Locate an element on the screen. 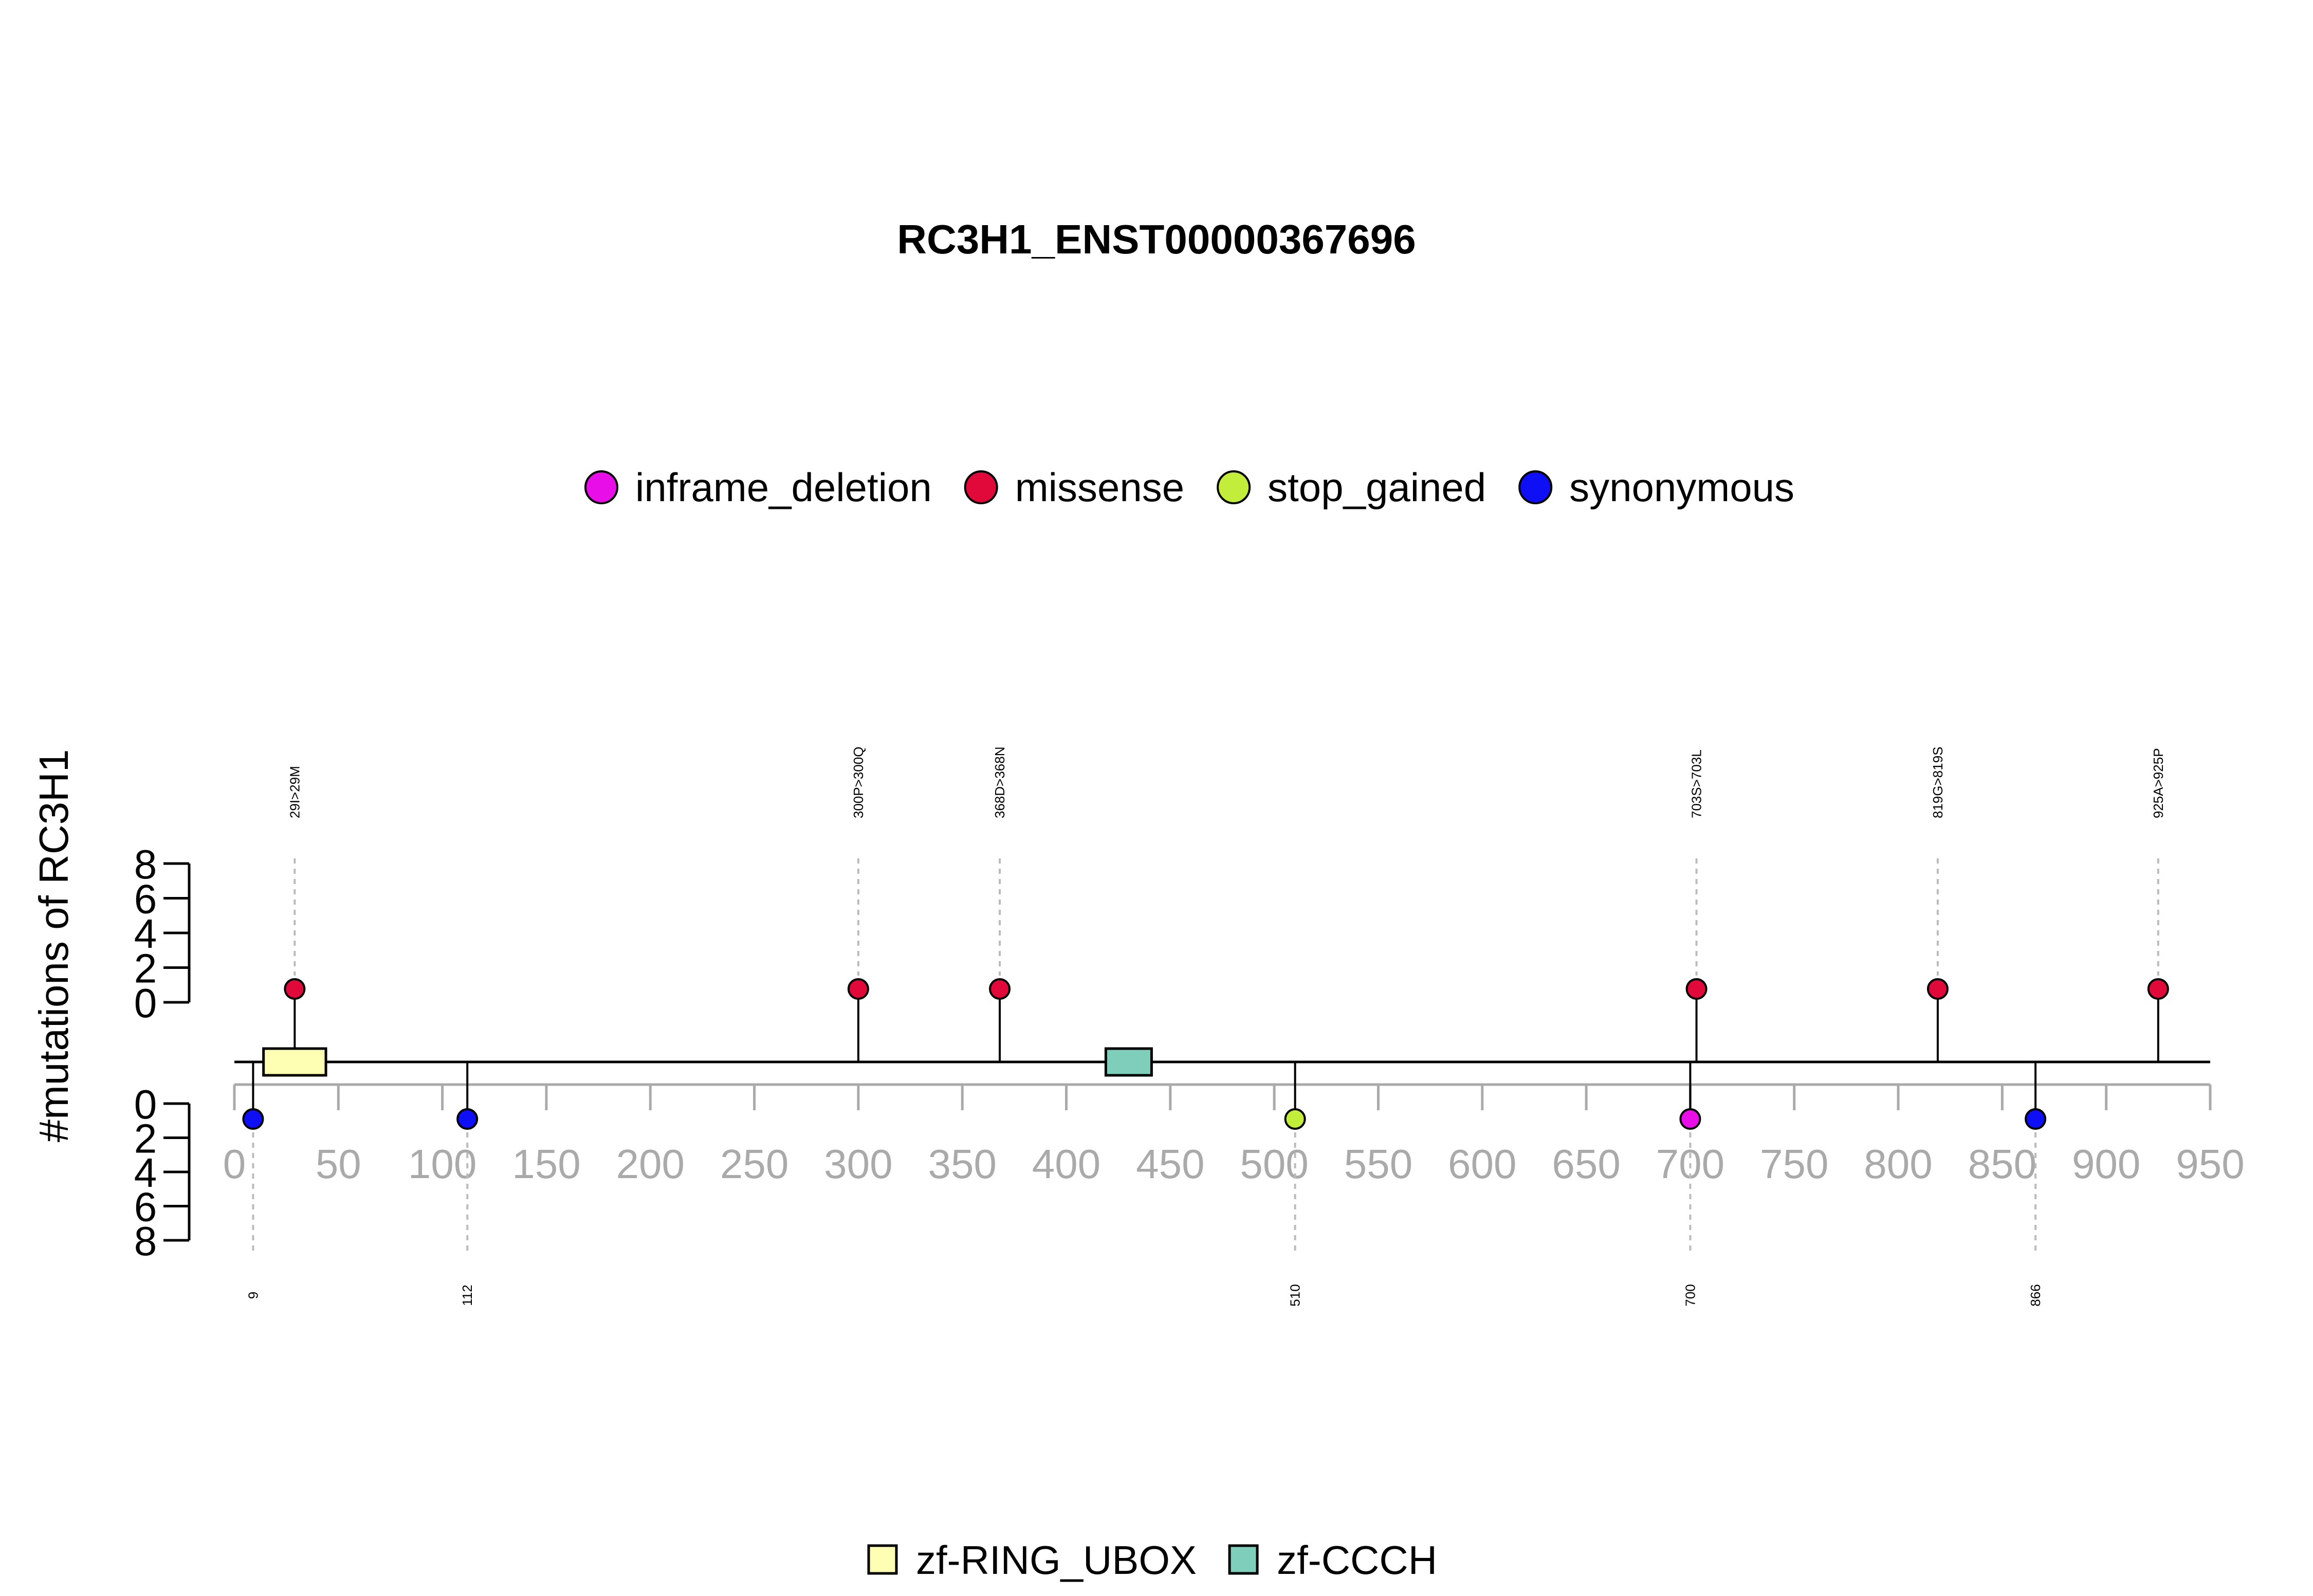 The height and width of the screenshot is (1596, 2313). x-tick-label: 550 is located at coordinates (1378, 1164).